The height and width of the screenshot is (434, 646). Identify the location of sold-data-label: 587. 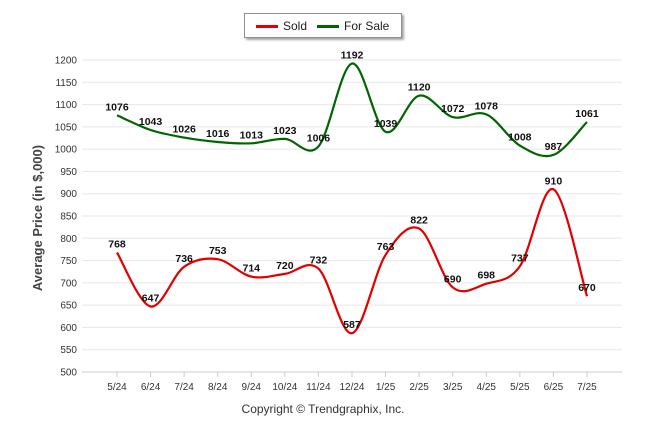
(352, 325).